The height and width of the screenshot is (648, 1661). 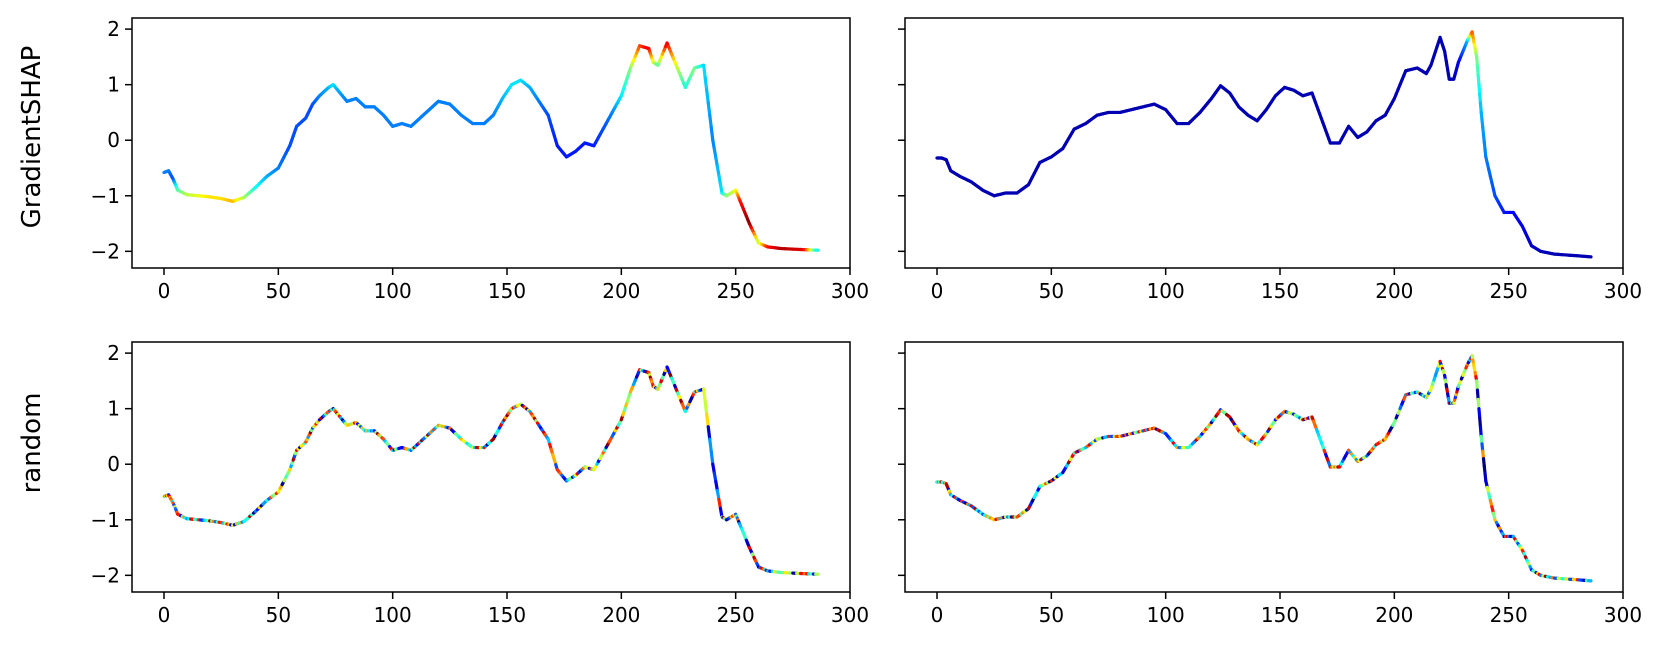 What do you see at coordinates (32, 443) in the screenshot?
I see `row-label-random: random` at bounding box center [32, 443].